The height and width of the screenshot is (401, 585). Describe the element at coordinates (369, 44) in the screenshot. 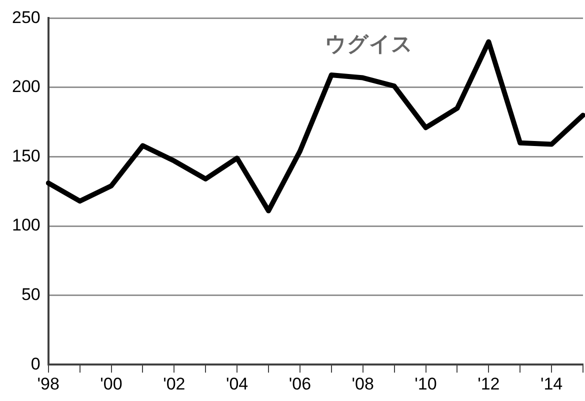

I see `text: ウグイス` at that location.